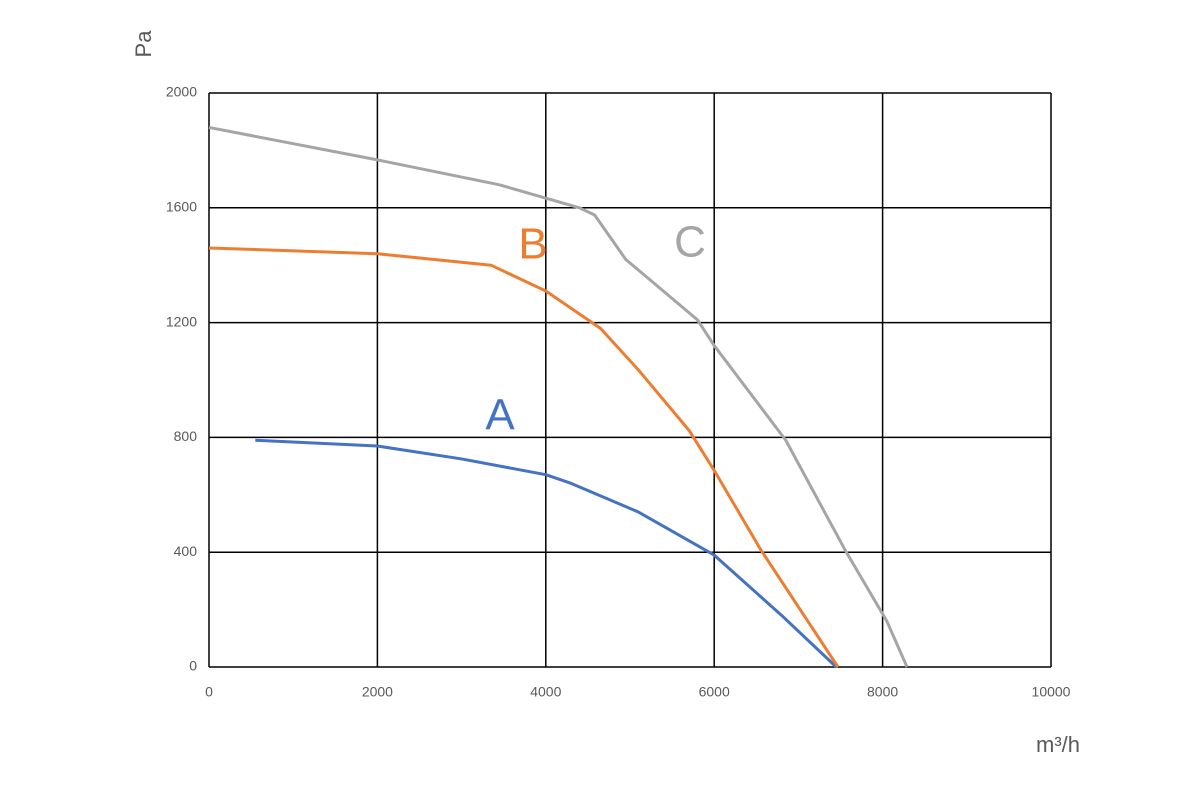 This screenshot has width=1200, height=800. Describe the element at coordinates (714, 692) in the screenshot. I see `x-tick-label: 6000` at that location.